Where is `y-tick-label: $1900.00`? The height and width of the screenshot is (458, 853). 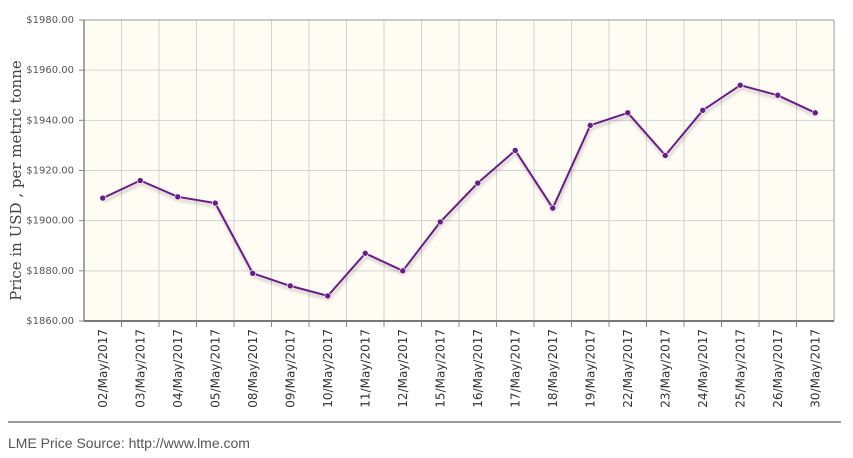
y-tick-label: $1900.00 is located at coordinates (50, 221).